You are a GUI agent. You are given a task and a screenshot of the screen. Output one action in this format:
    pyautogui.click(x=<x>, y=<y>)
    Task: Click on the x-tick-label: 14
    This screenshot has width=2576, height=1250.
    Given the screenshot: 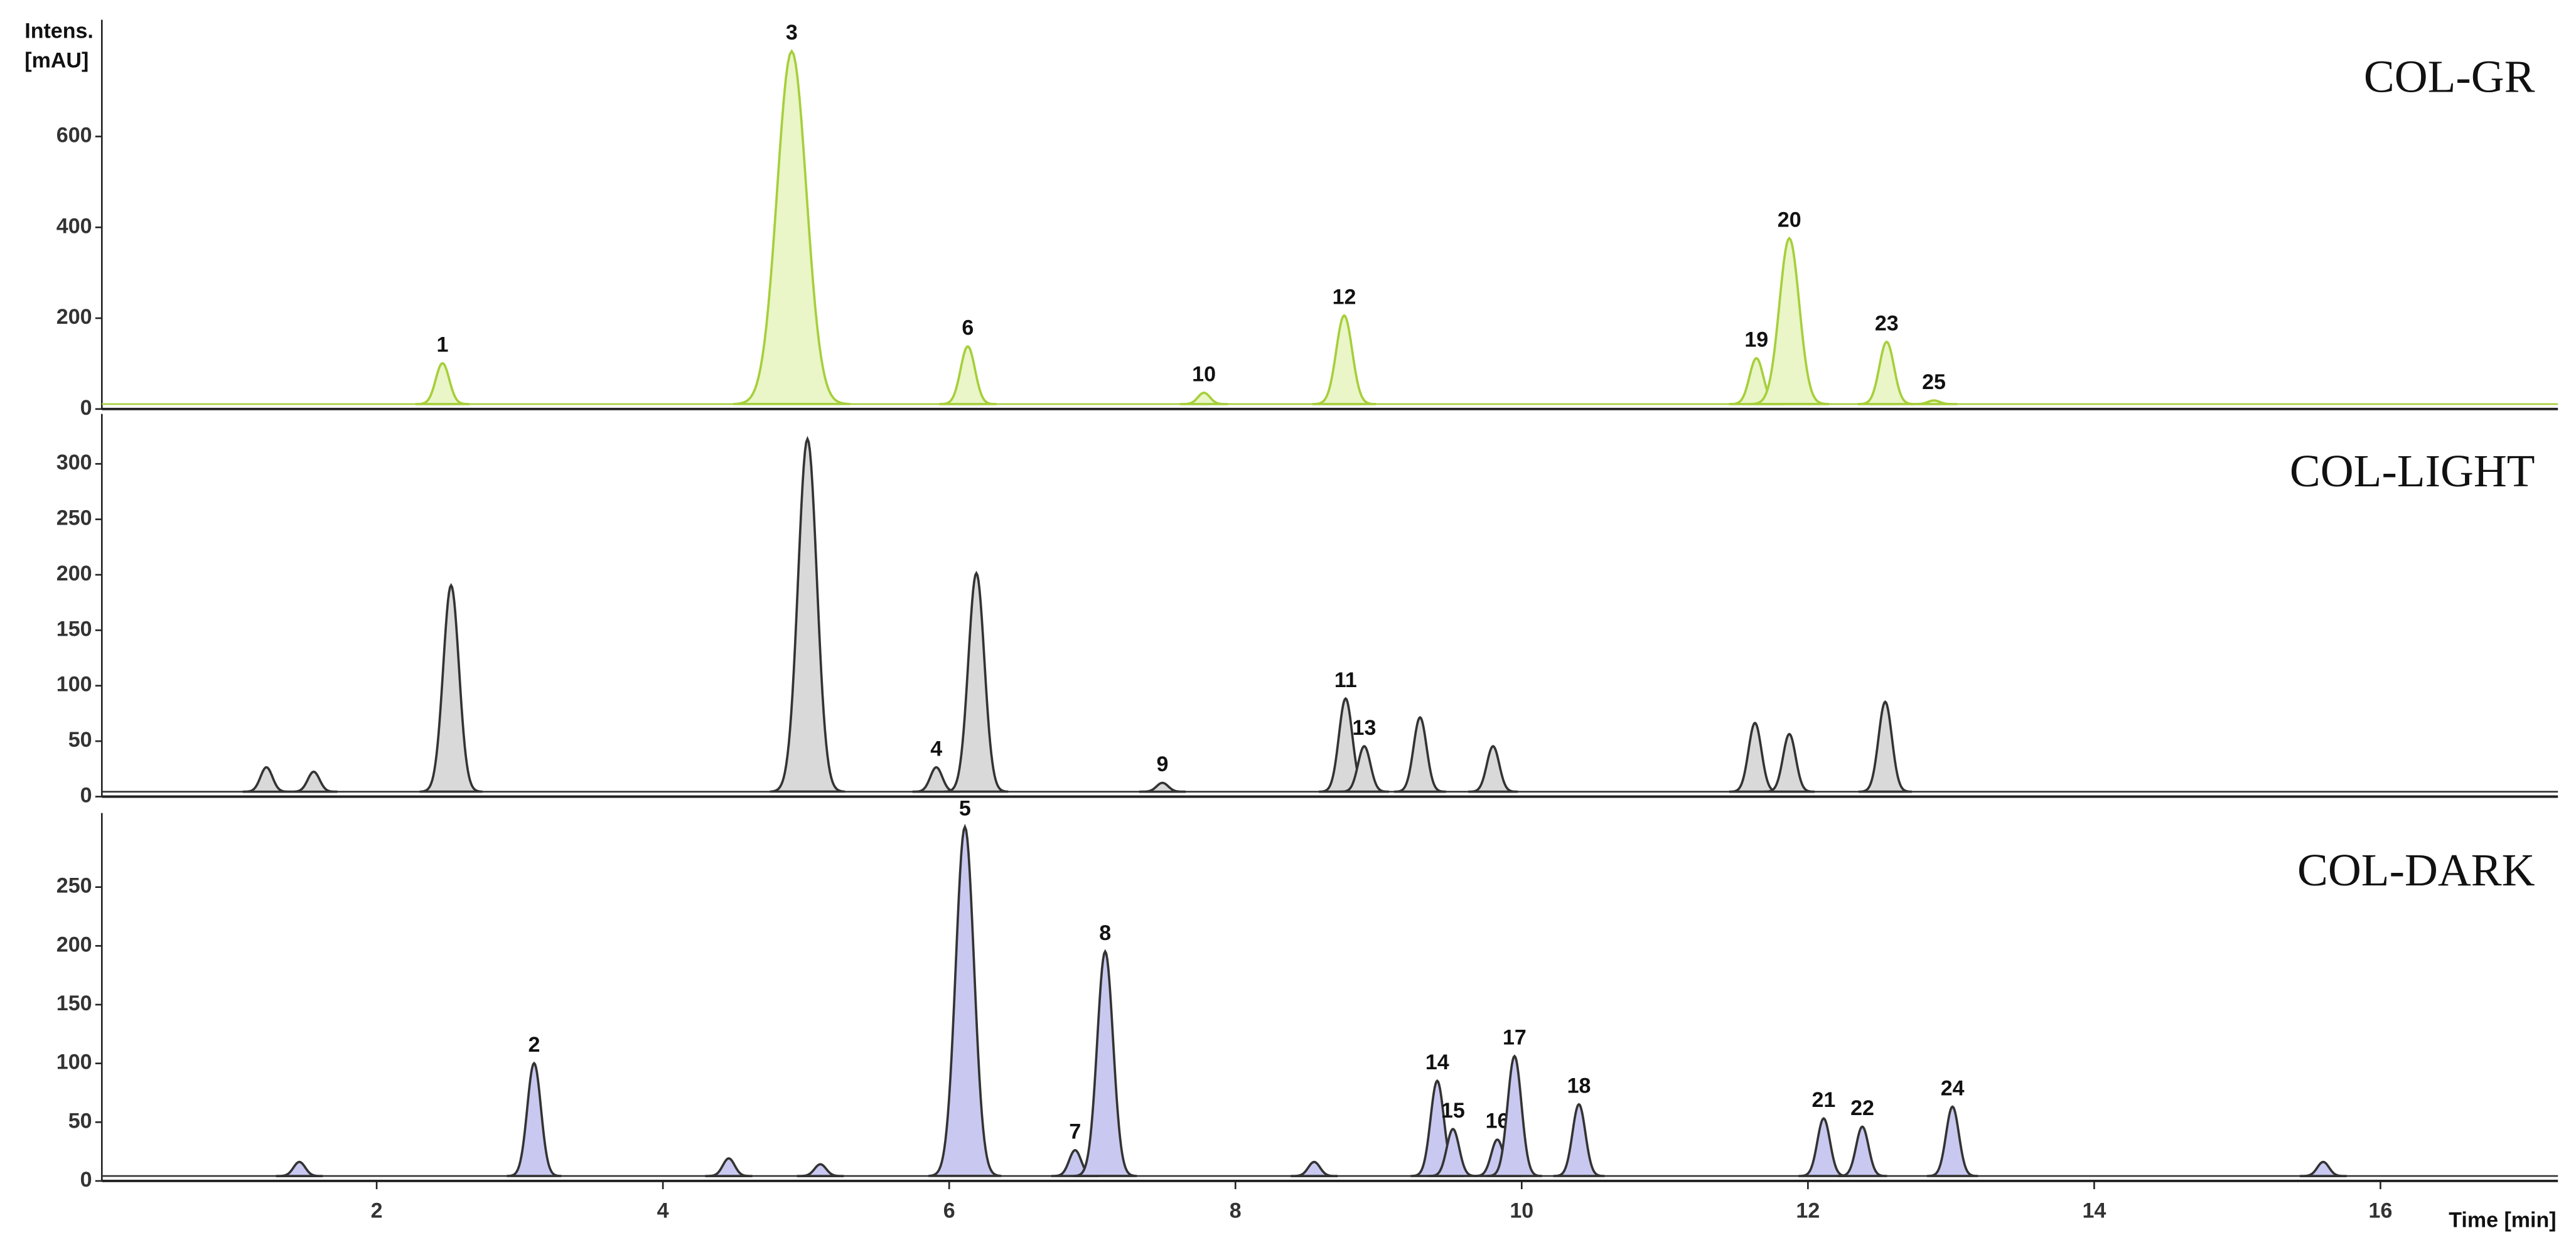 What is the action you would take?
    pyautogui.click(x=2094, y=1211)
    